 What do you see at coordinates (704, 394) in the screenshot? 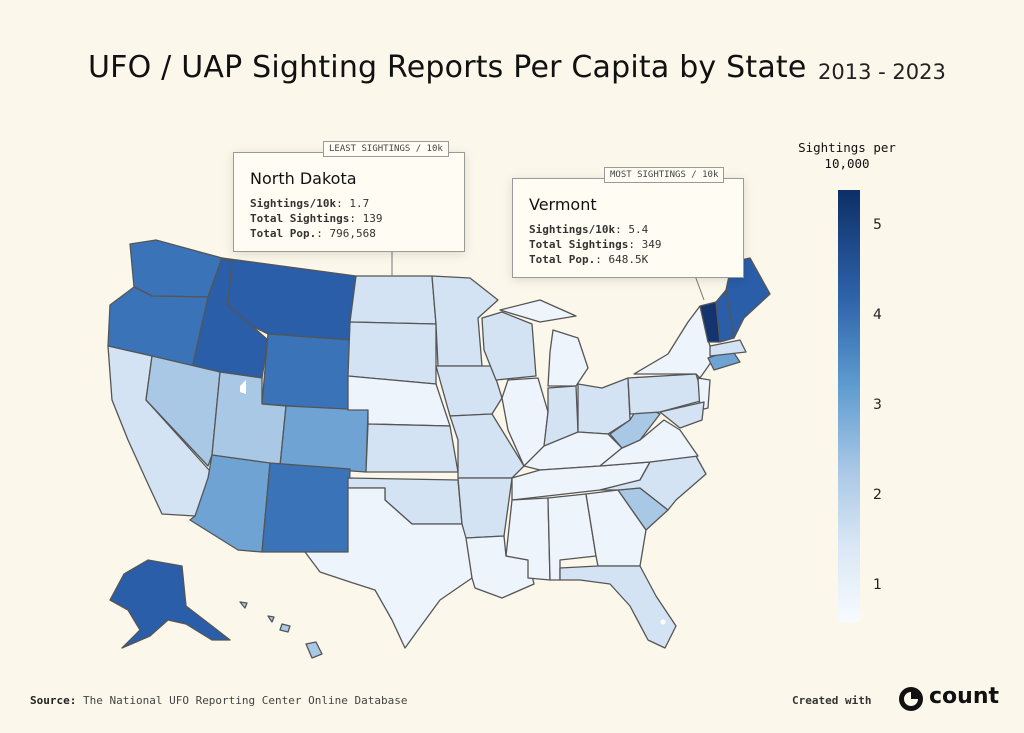
I see `state-new-jersey` at bounding box center [704, 394].